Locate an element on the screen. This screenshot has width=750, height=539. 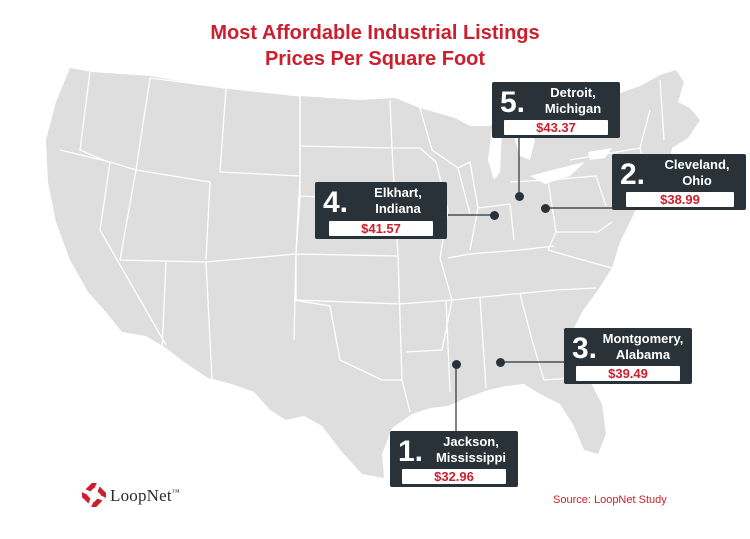
city-label: Montgomery, Alabama is located at coordinates (643, 347).